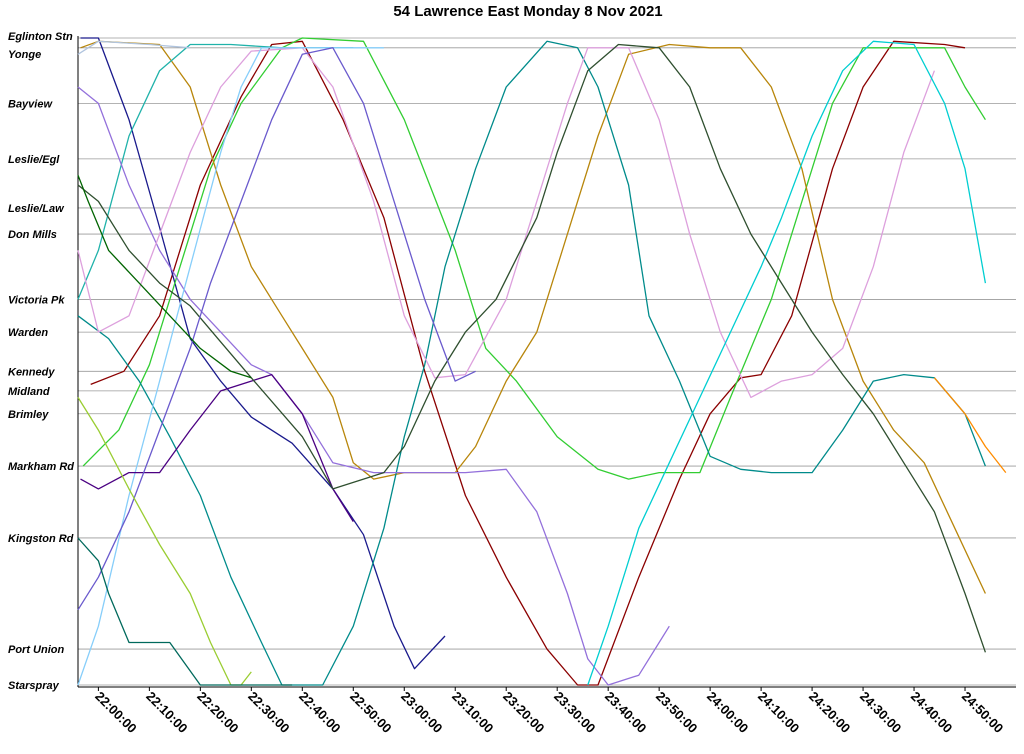 The height and width of the screenshot is (754, 1024). What do you see at coordinates (41, 539) in the screenshot?
I see `stop-label-12: Kingston Rd` at bounding box center [41, 539].